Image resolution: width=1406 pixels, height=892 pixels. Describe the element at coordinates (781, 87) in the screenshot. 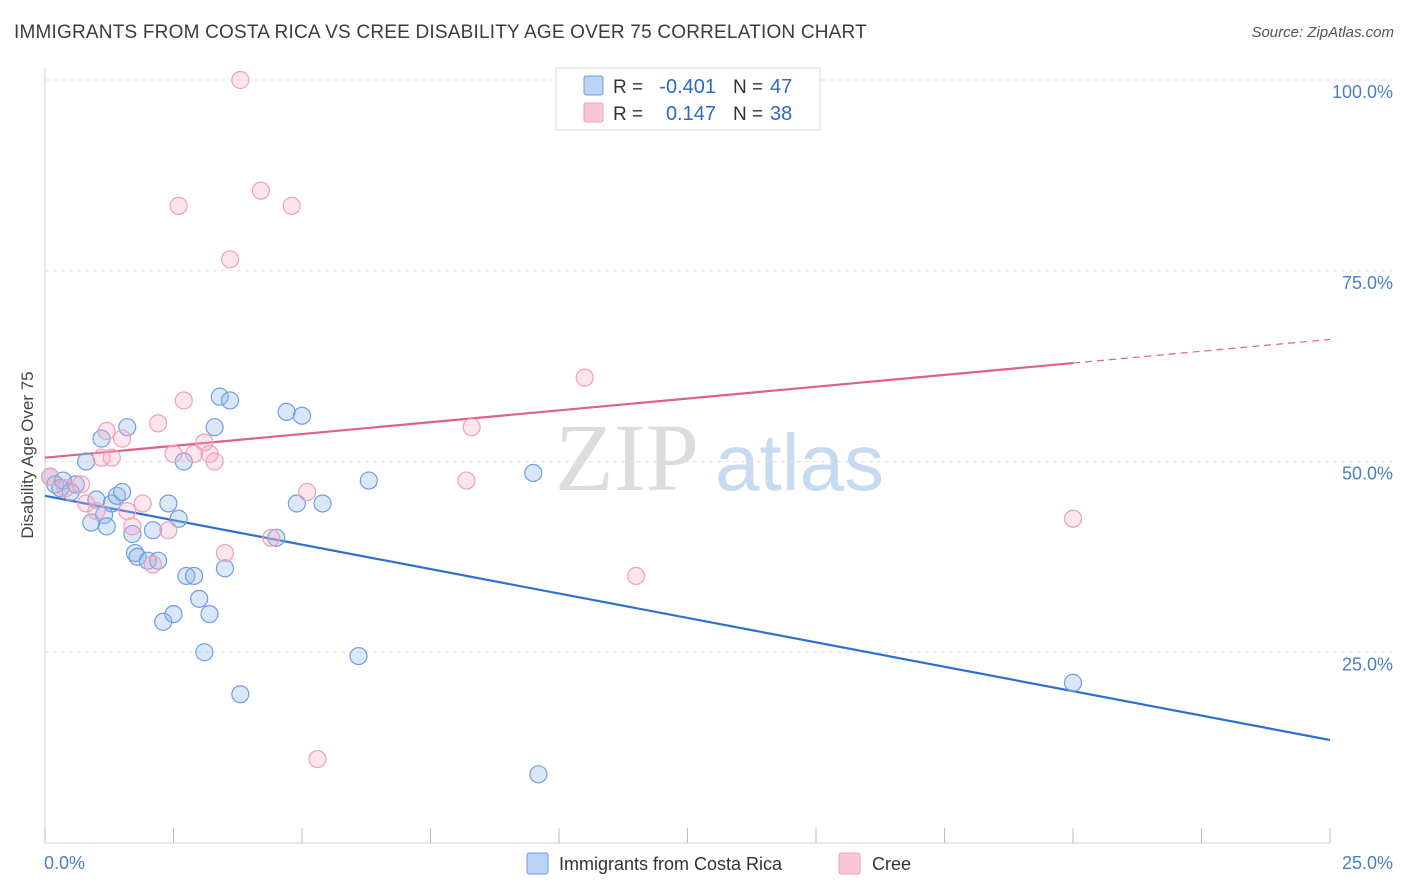

I see `legend-n-value-1: 47` at that location.